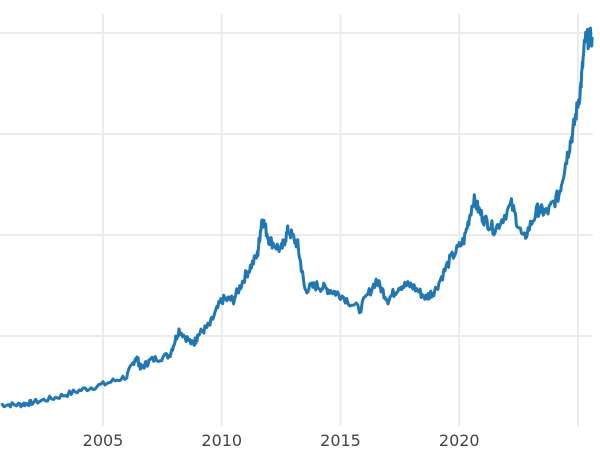 The width and height of the screenshot is (600, 450). I want to click on x-tick-label: 2005, so click(103, 440).